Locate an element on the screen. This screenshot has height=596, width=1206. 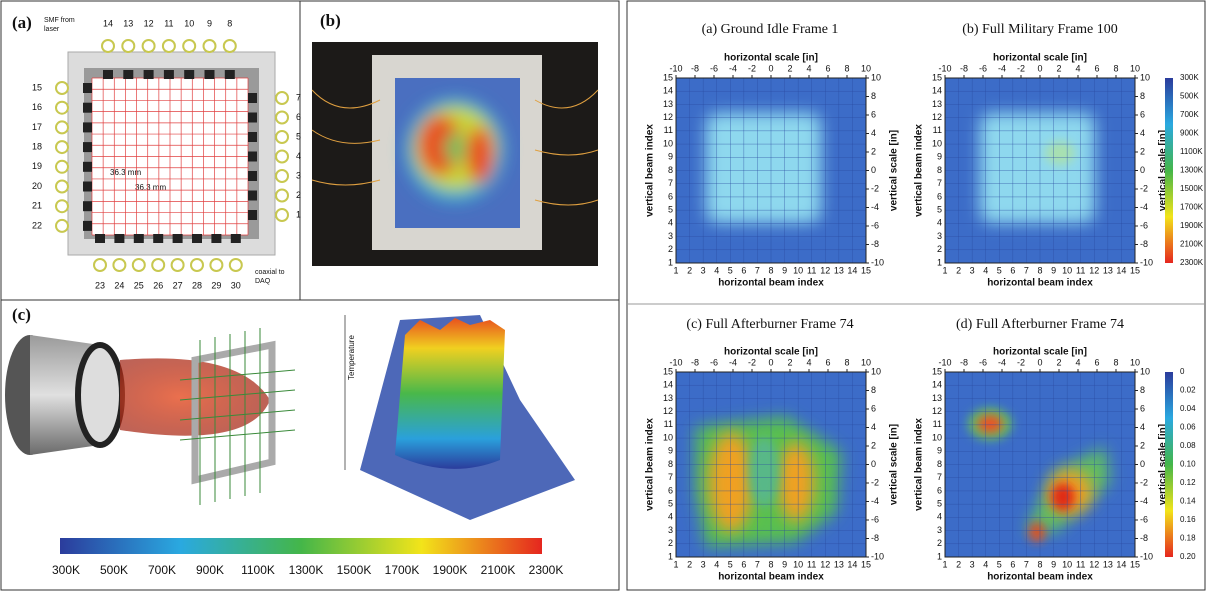
x2-tick-label: 2 is located at coordinates (1058, 362).